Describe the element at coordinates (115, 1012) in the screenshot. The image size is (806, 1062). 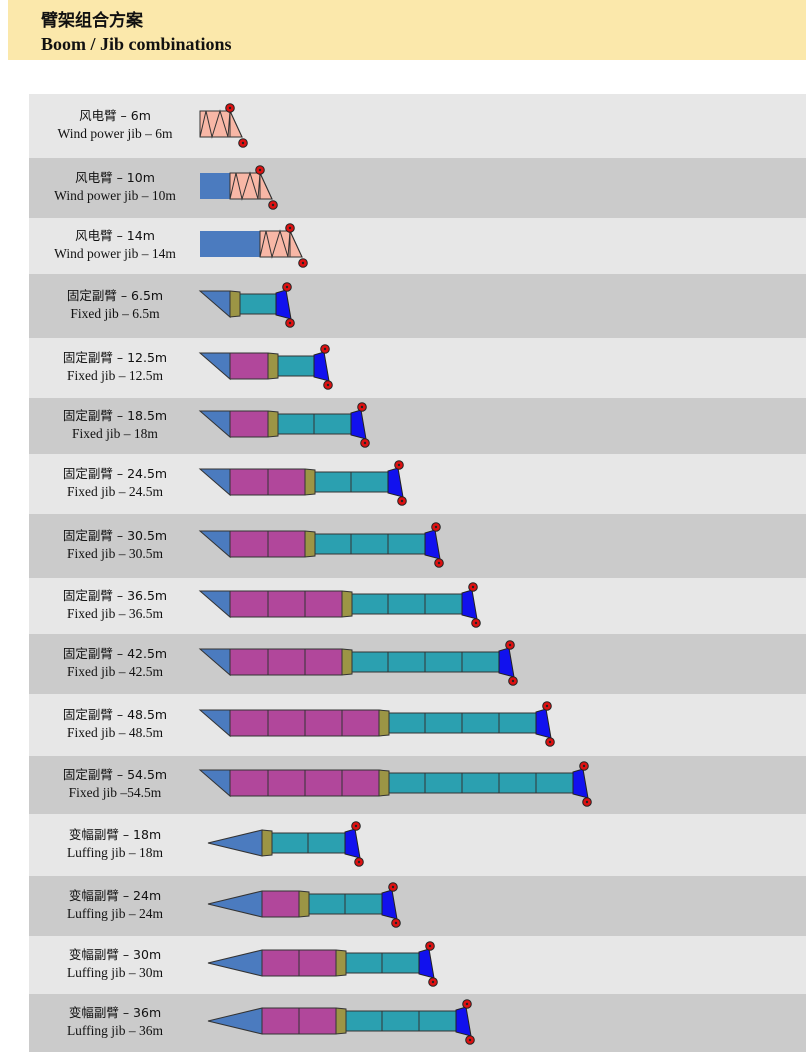
I see `label-chinese: 变幅副臂 – 36m` at that location.